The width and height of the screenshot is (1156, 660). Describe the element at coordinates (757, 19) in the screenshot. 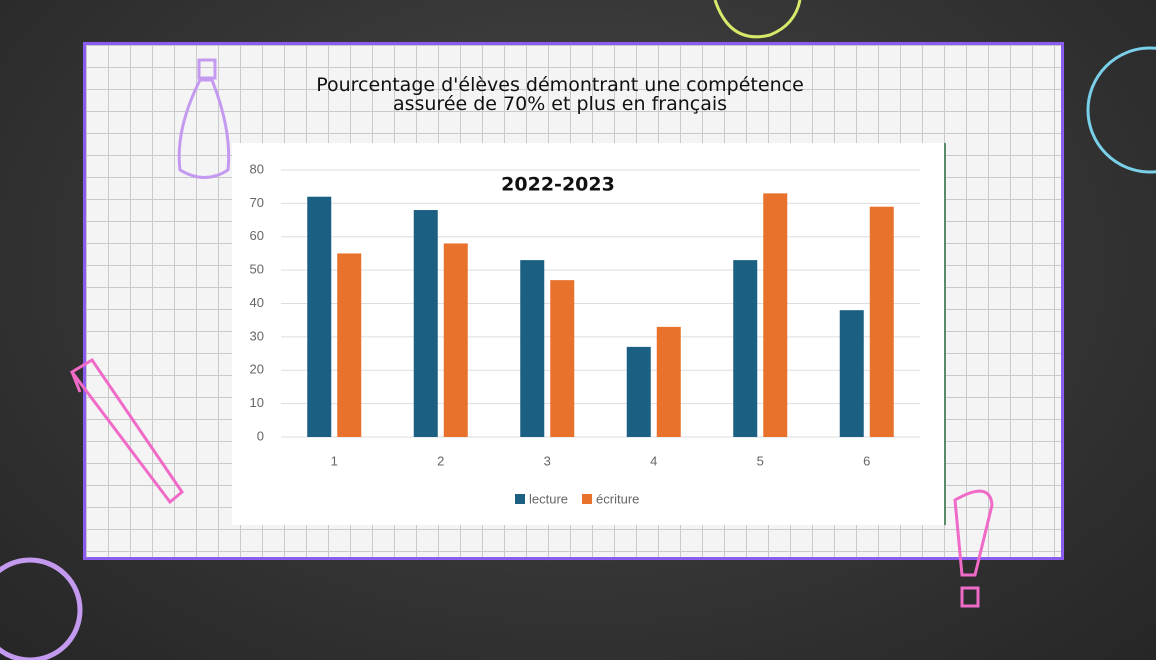

I see `doodle-lemon` at that location.